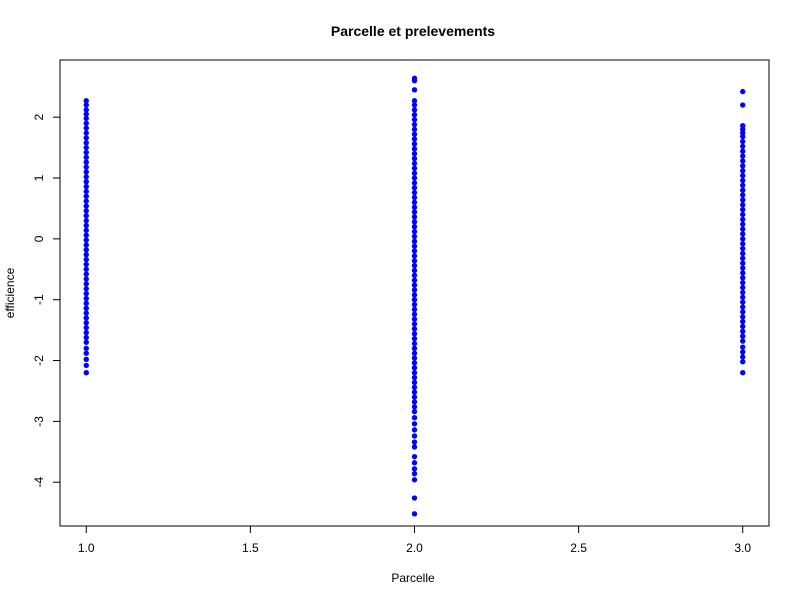 The width and height of the screenshot is (800, 600). What do you see at coordinates (10, 292) in the screenshot?
I see `y-axis-label: efficience` at bounding box center [10, 292].